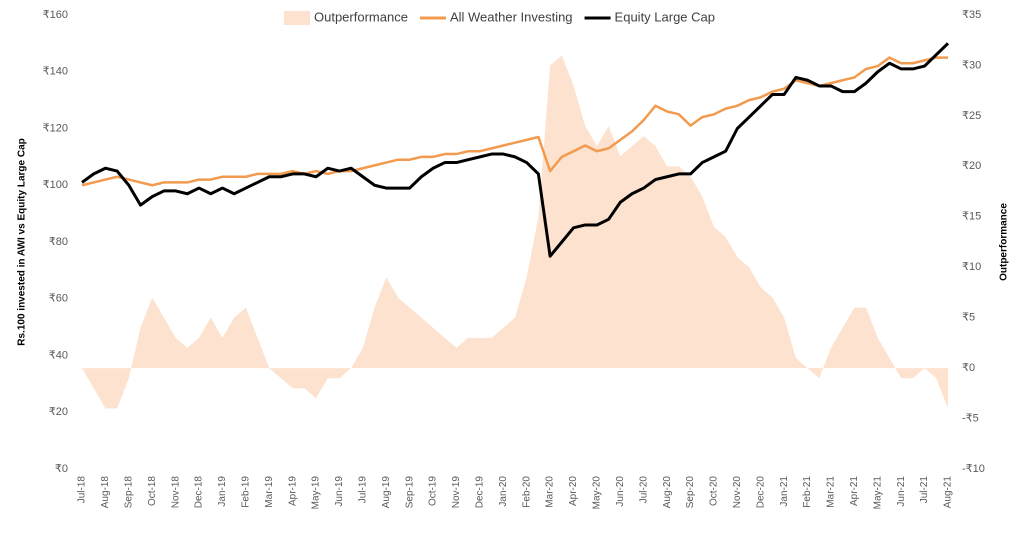  I want to click on y2-tick-label: ₹0, so click(968, 368).